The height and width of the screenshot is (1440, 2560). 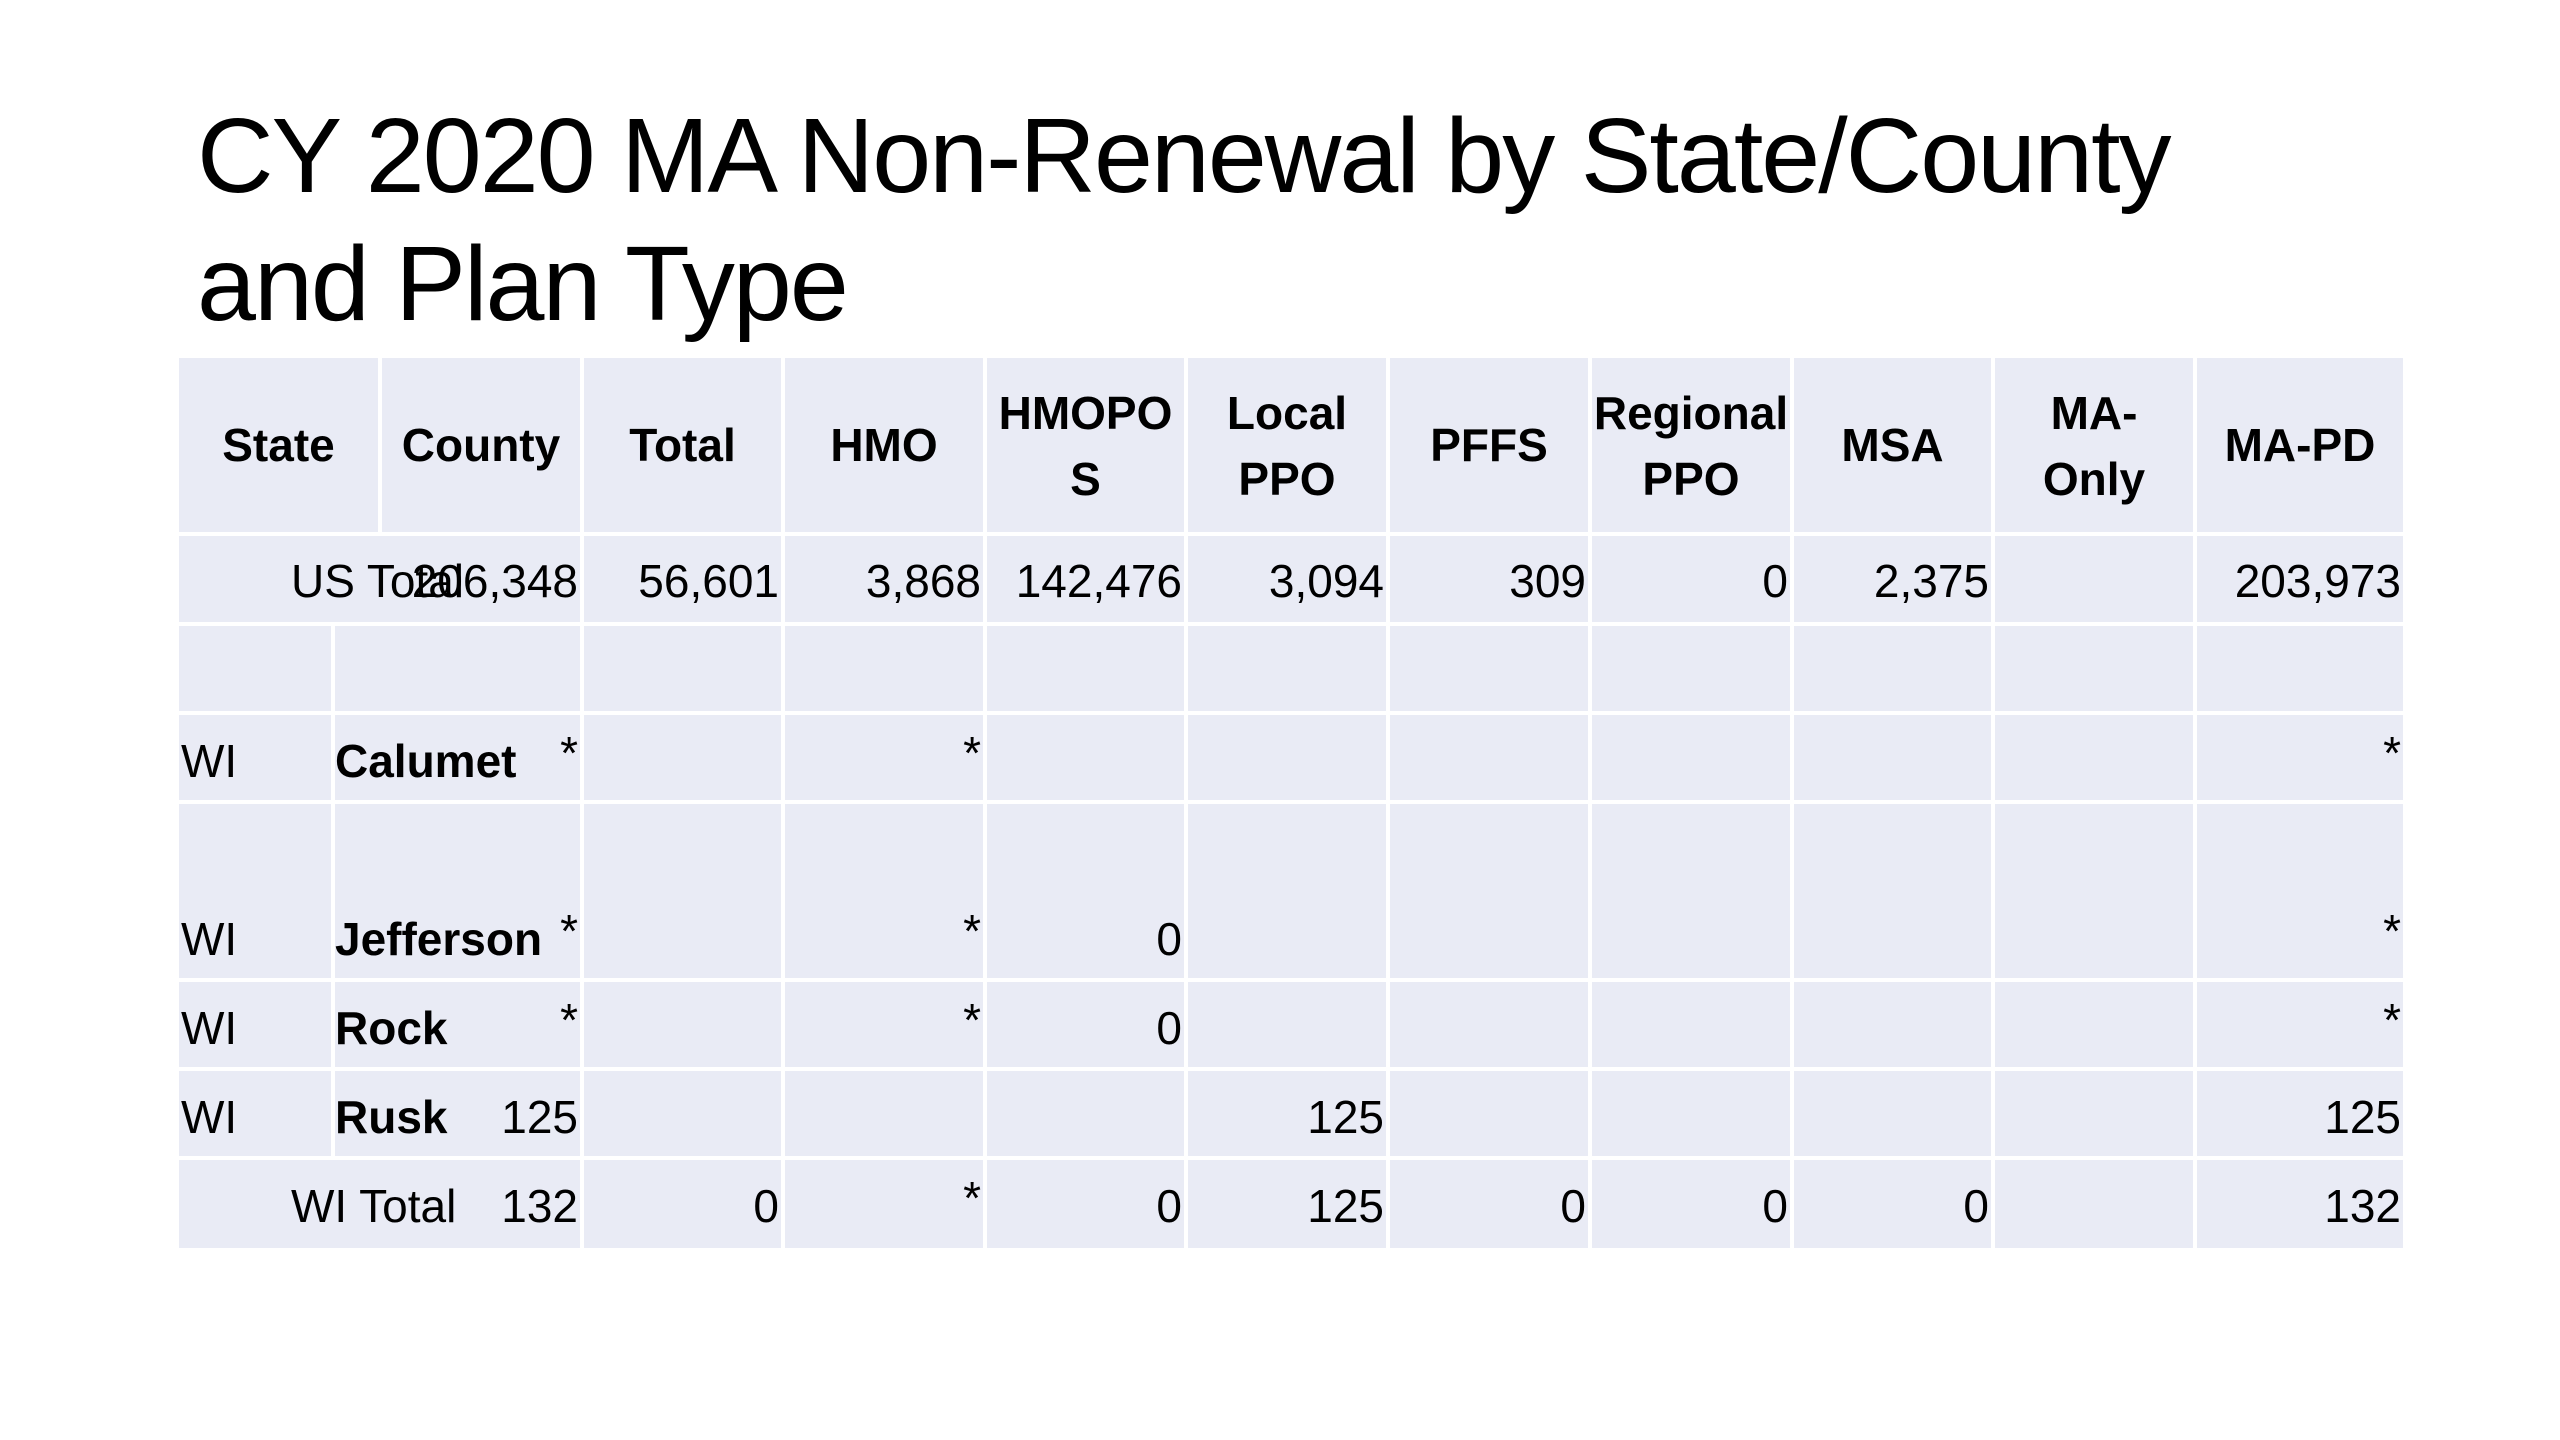 I want to click on row-county: Jefferson, so click(x=439, y=939).